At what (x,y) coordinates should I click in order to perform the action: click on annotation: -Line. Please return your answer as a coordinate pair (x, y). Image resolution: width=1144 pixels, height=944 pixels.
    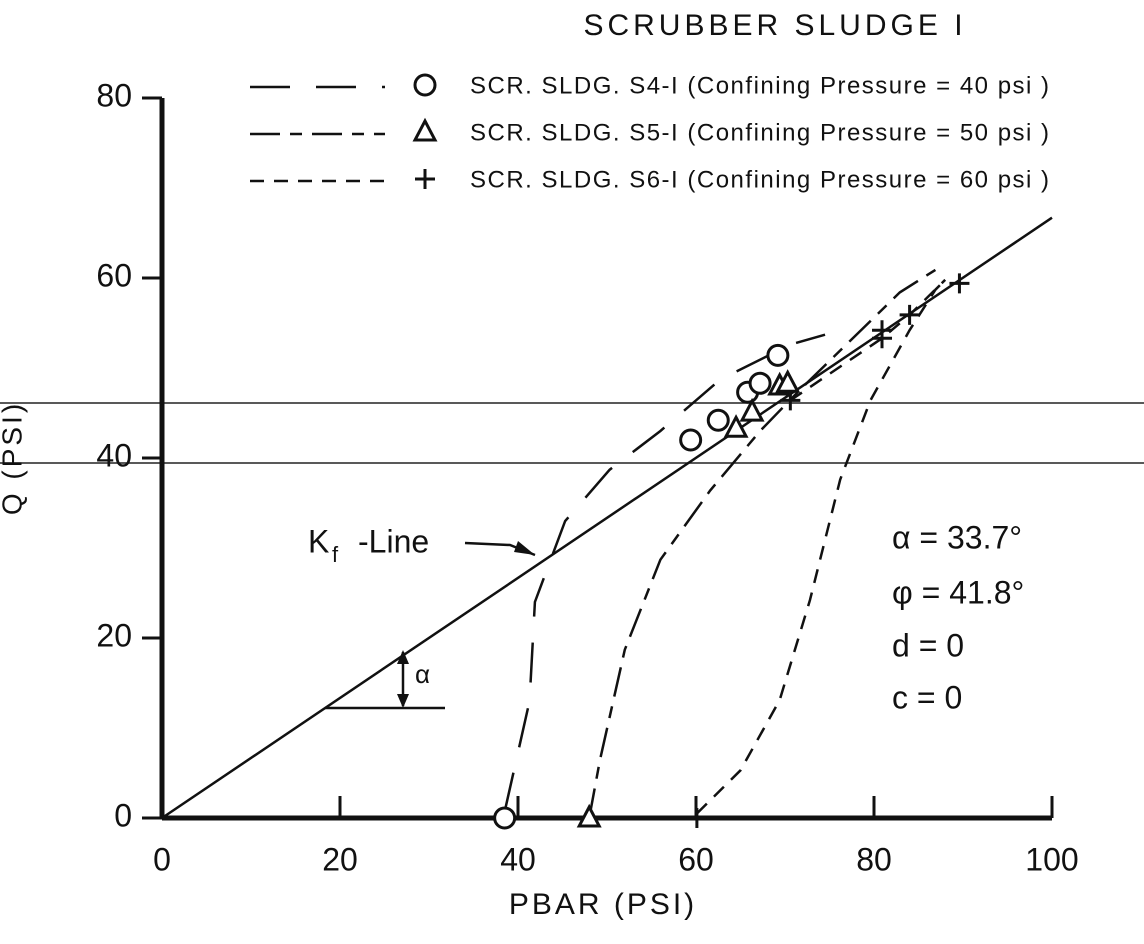
    Looking at the image, I should click on (393, 541).